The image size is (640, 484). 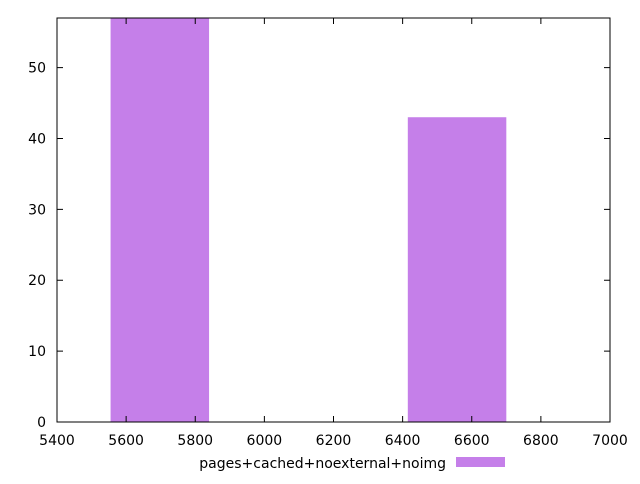 What do you see at coordinates (57, 441) in the screenshot?
I see `x-tick-label-0: 5400` at bounding box center [57, 441].